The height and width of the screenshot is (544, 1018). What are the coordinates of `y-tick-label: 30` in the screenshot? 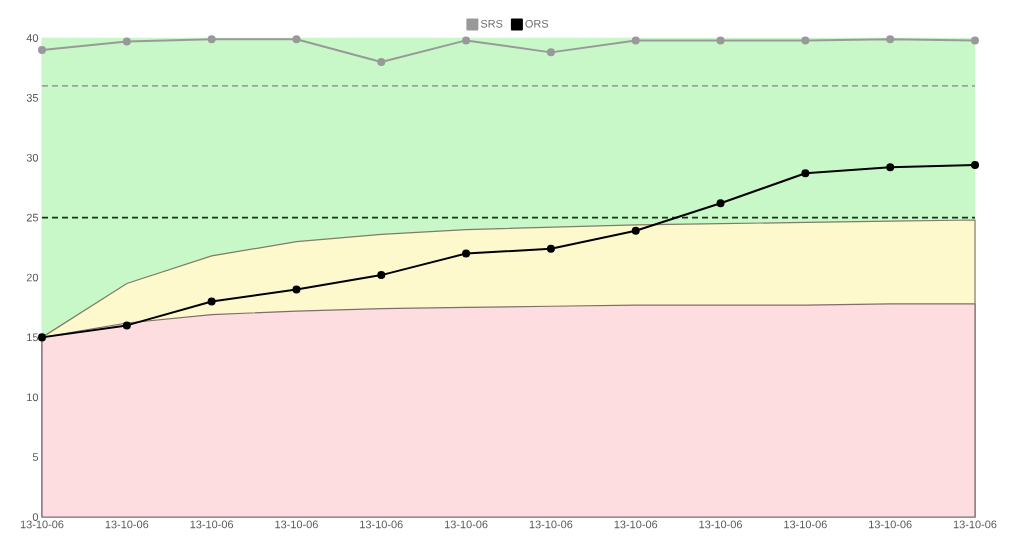 It's located at (32, 157).